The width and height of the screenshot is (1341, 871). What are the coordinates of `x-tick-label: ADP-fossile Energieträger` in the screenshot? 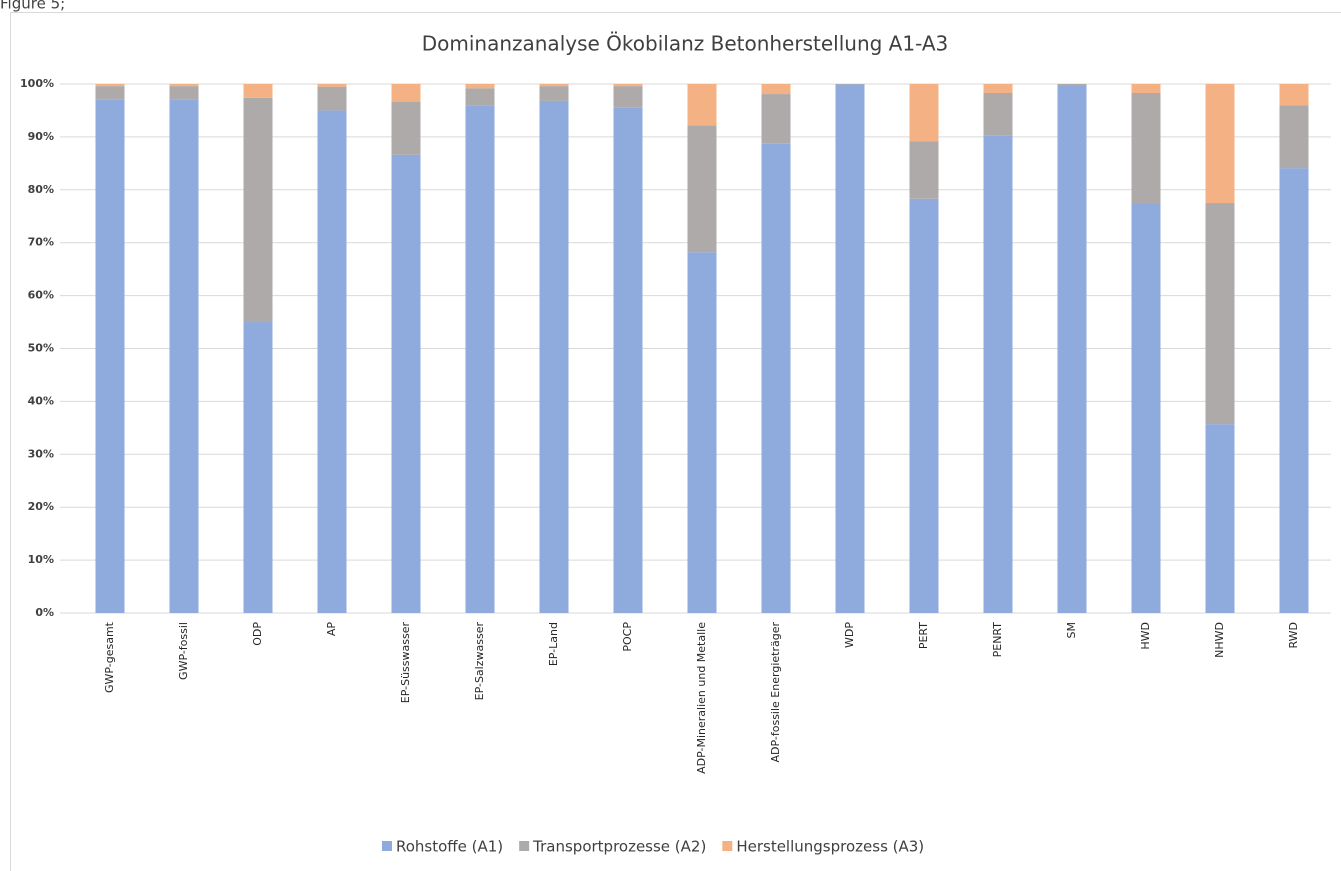 It's located at (775, 692).